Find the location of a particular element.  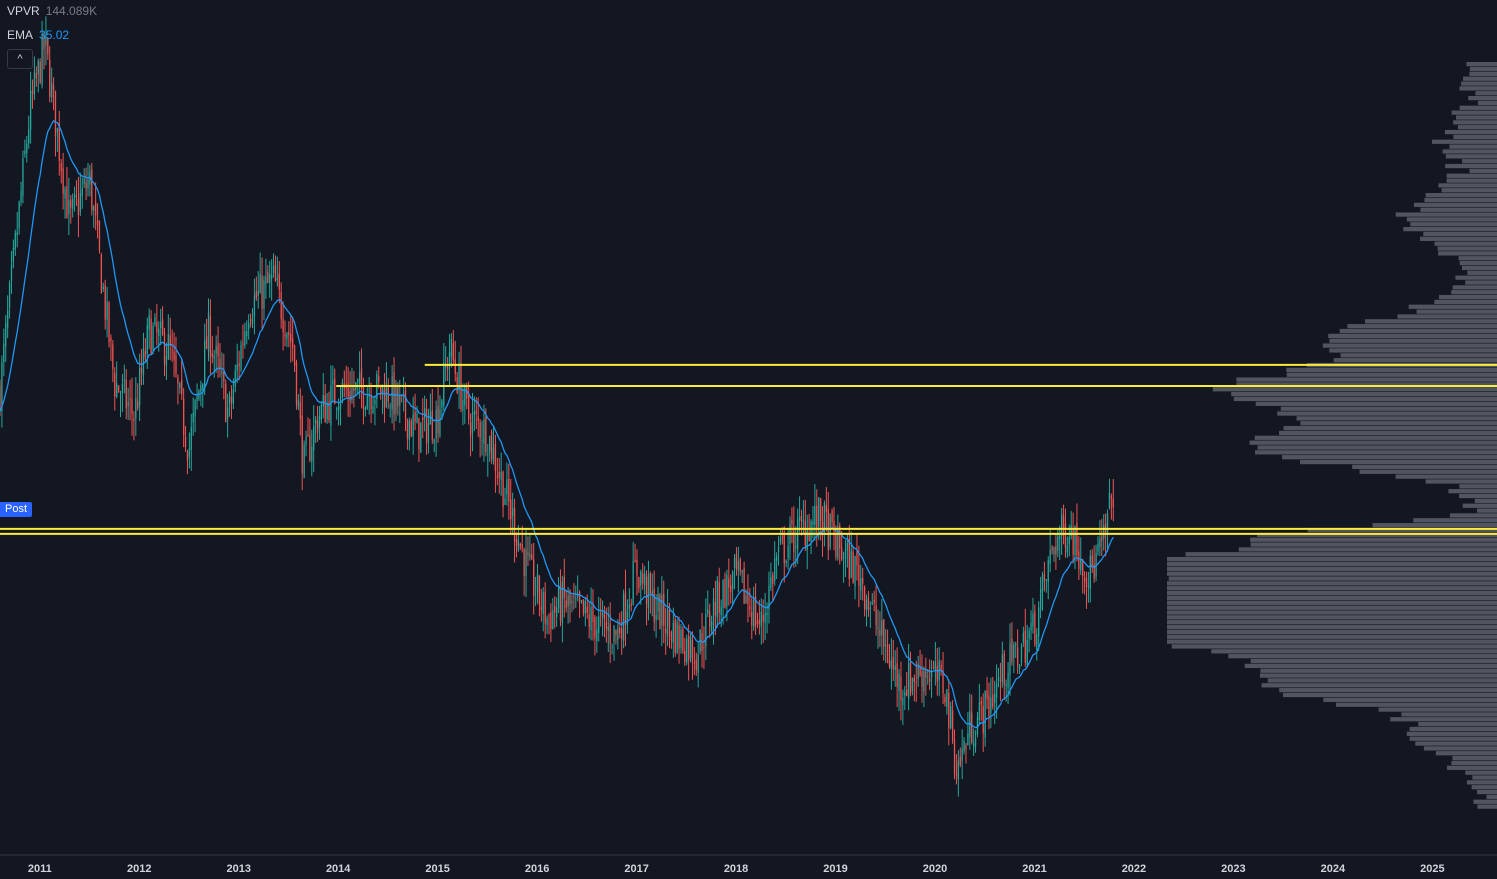

ema-legend: EMA 35.02 is located at coordinates (38, 35).